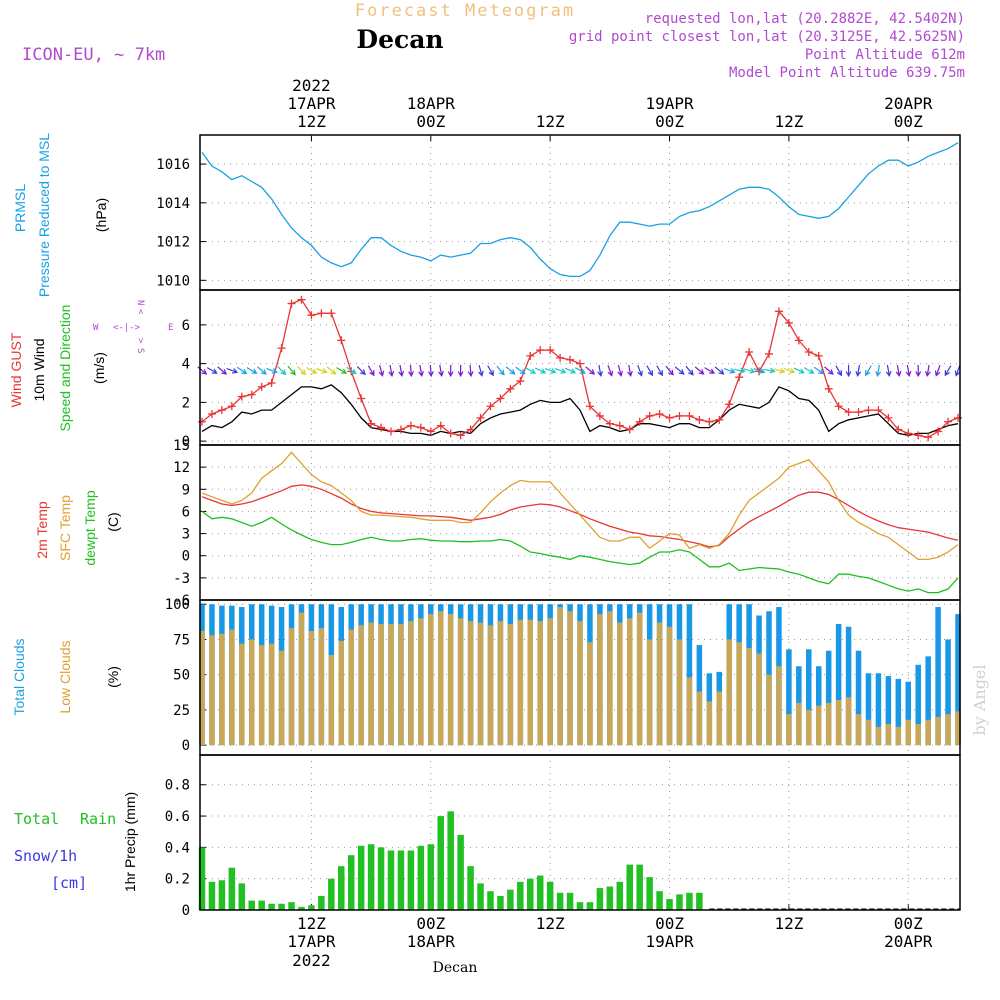  What do you see at coordinates (173, 165) in the screenshot?
I see `pressure-ytick-label: 1016` at bounding box center [173, 165].